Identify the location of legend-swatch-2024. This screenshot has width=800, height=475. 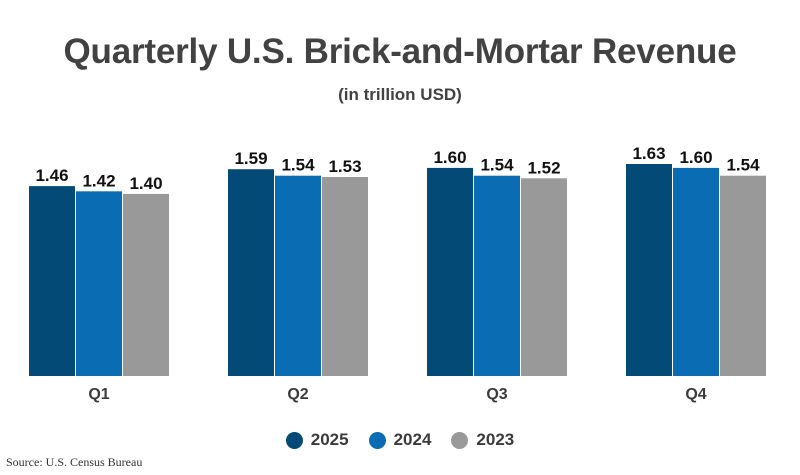
(377, 440).